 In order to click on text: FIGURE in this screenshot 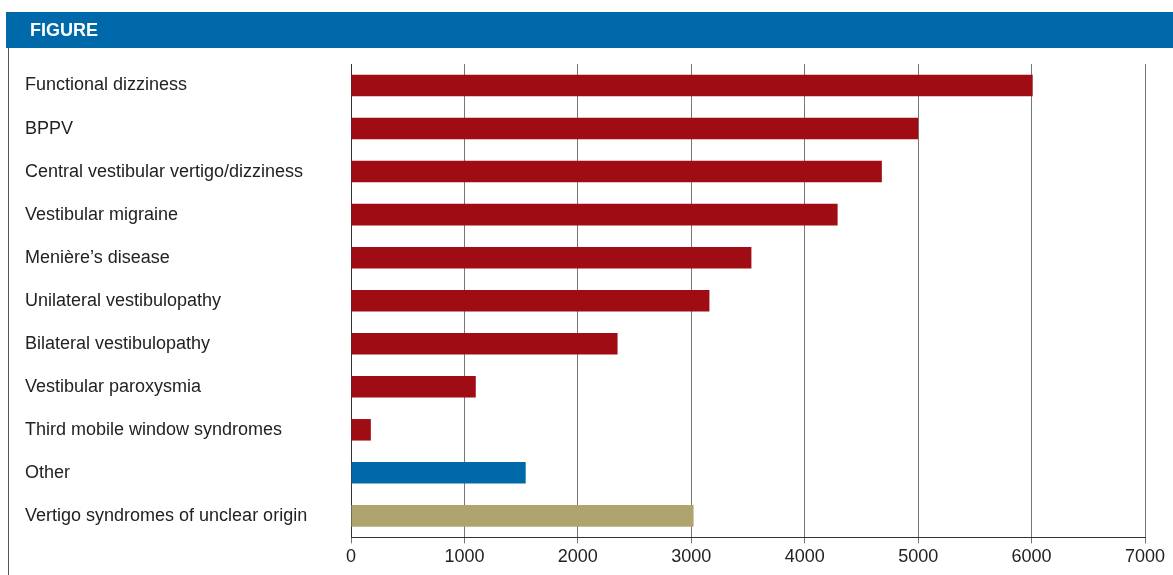, I will do `click(589, 30)`.